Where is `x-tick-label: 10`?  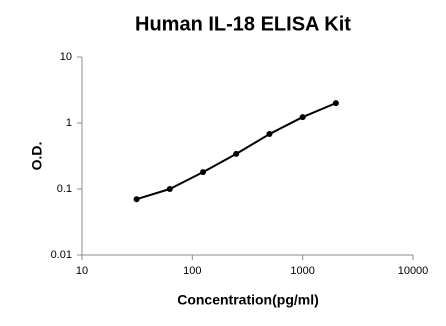
x-tick-label: 10 is located at coordinates (82, 271).